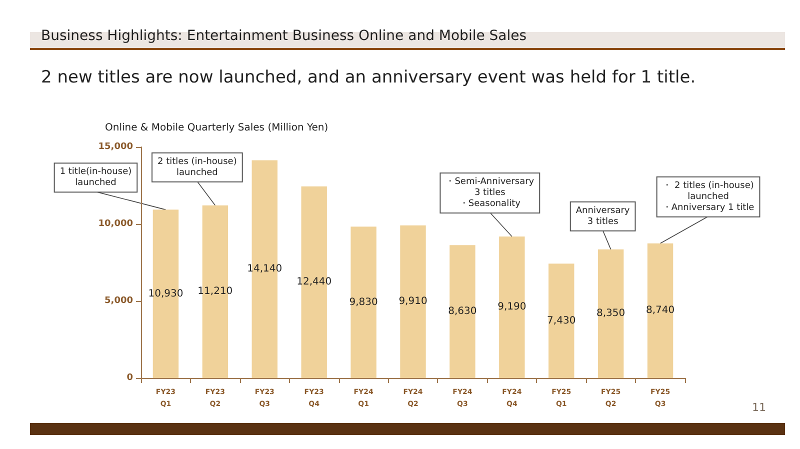  I want to click on y-tick-label: 5,000, so click(118, 301).